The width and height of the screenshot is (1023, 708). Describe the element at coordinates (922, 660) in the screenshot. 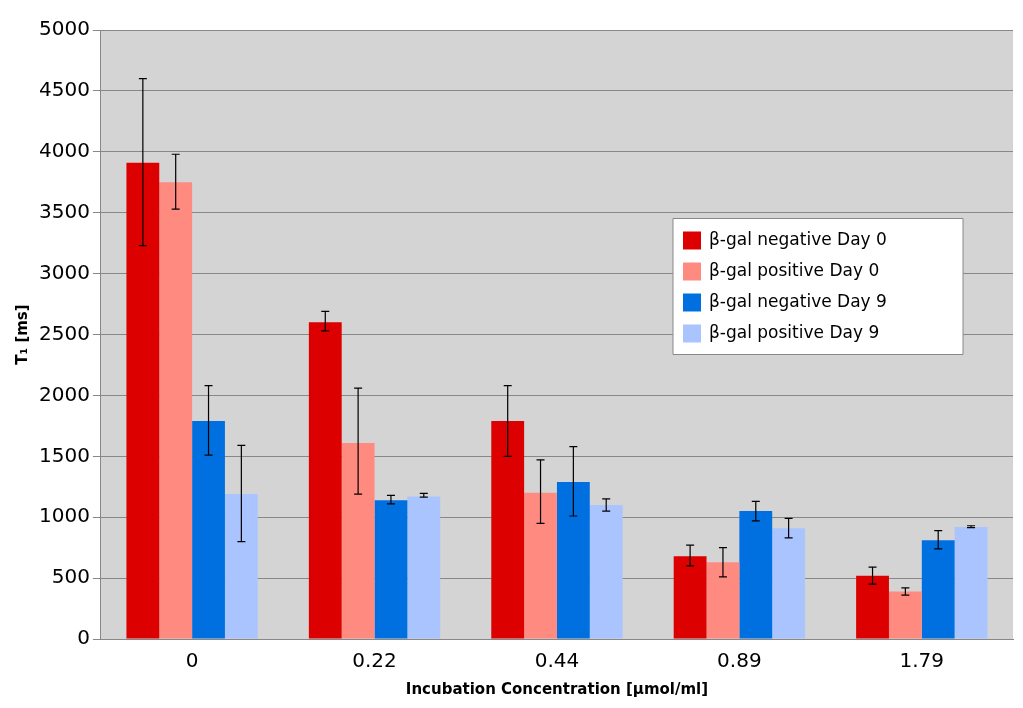

I see `x-tick-label: 1.79` at that location.